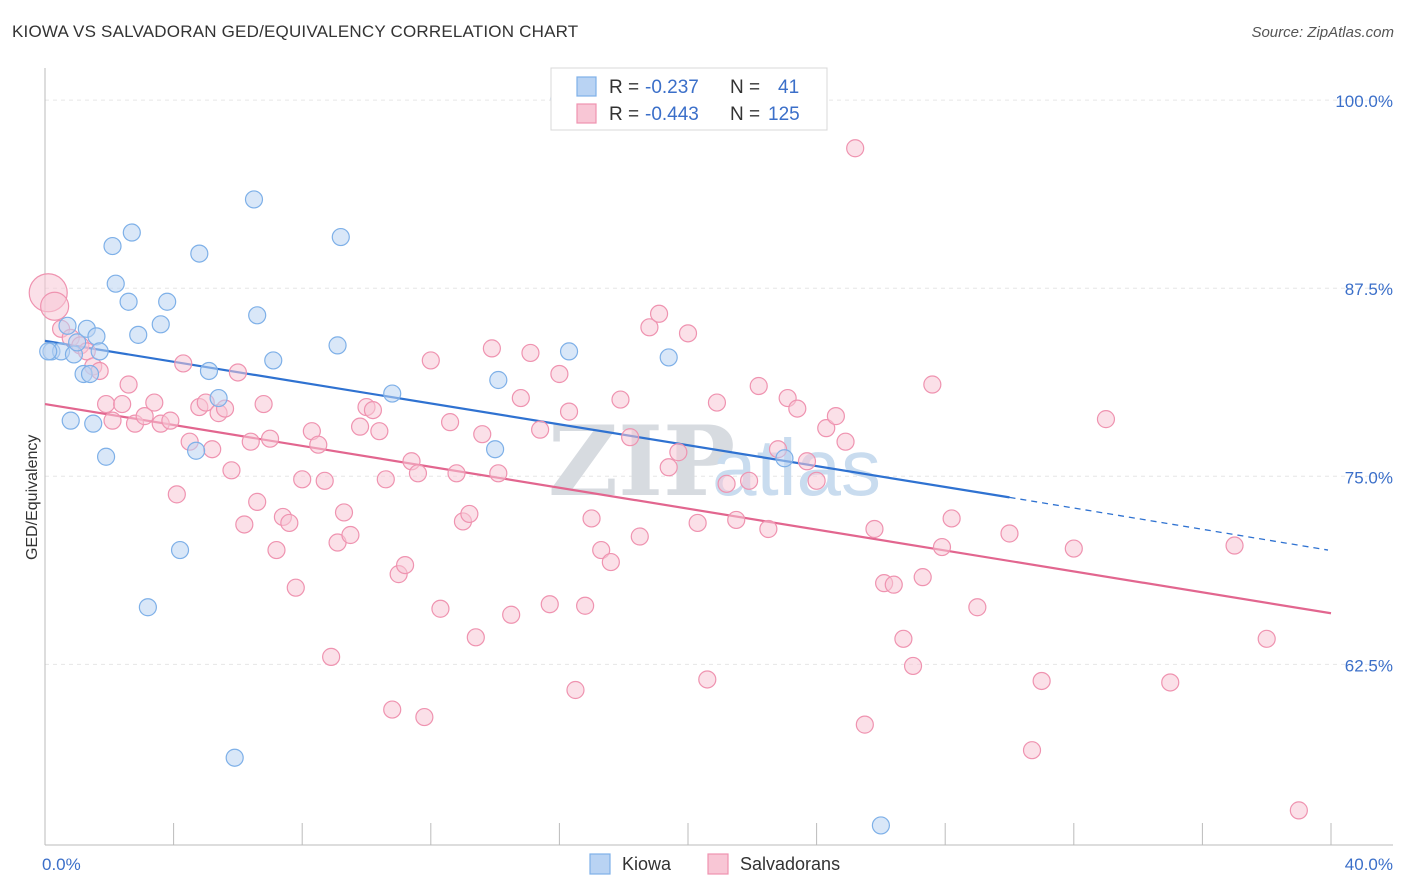 The width and height of the screenshot is (1406, 892). Describe the element at coordinates (1364, 383) in the screenshot. I see `y-tick-labels: 62.5% 75.0% 87.5% 100.0%` at that location.